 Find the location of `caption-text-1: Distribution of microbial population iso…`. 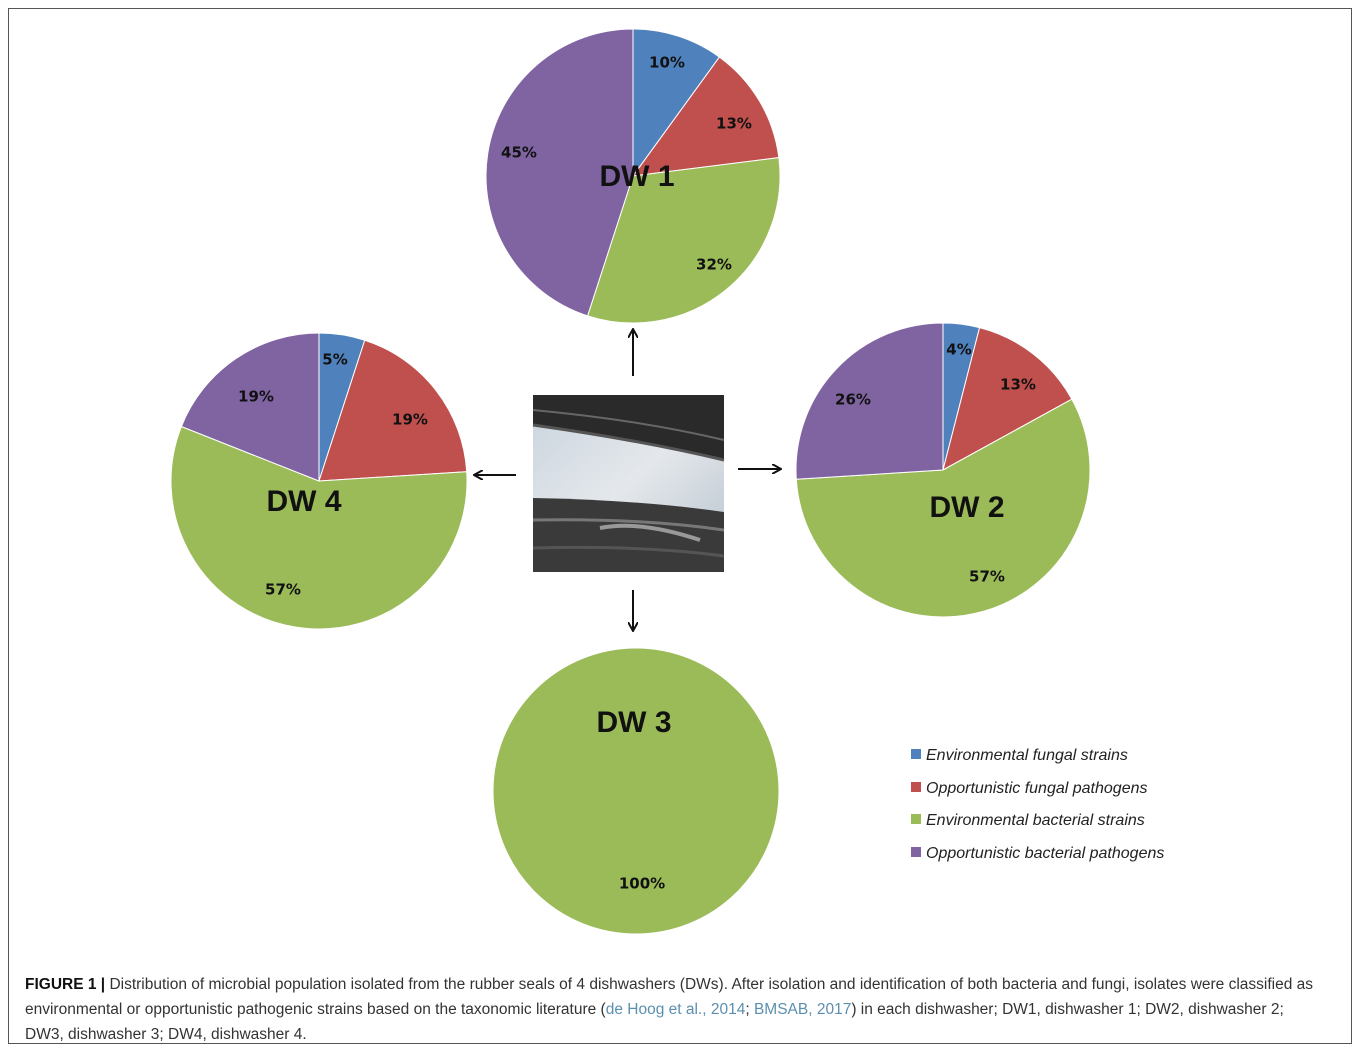

caption-text-1: Distribution of microbial population iso… is located at coordinates (669, 997).